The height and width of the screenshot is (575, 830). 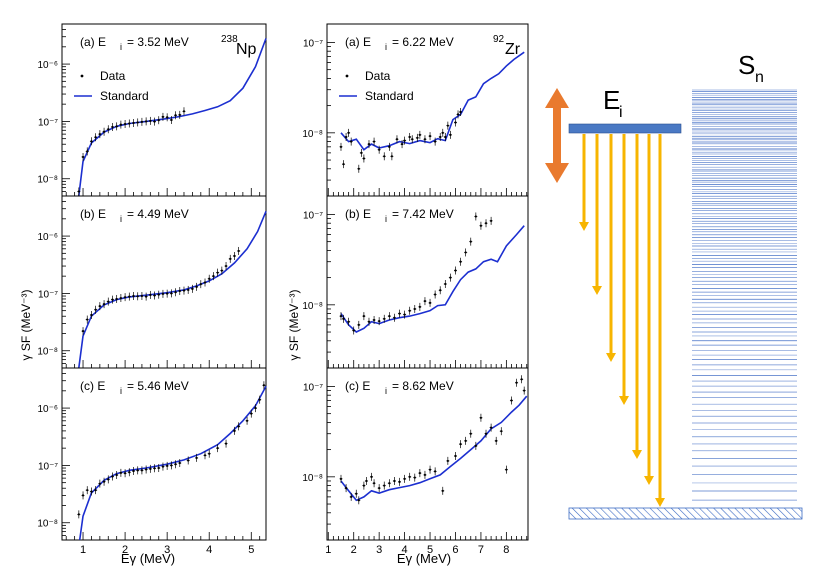 I want to click on x-tick-label: 1, so click(x=328, y=550).